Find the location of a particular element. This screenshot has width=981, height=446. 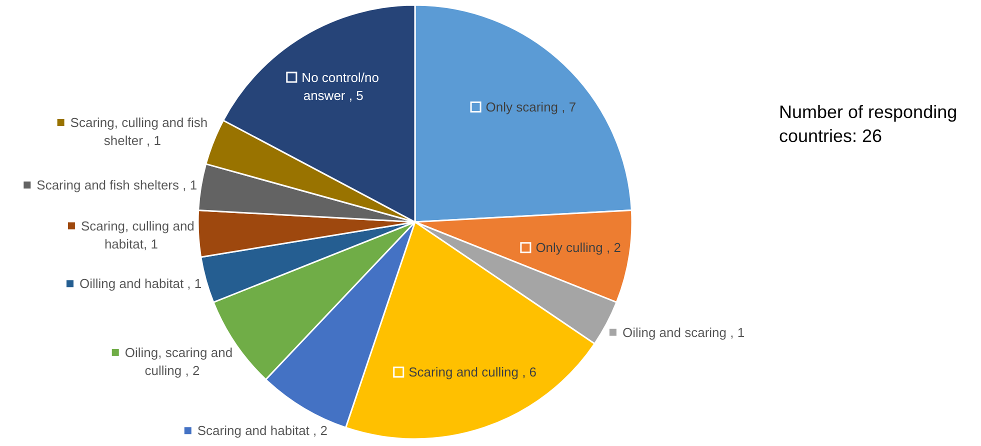

legend-label: Only scaring , 7 is located at coordinates (531, 106).